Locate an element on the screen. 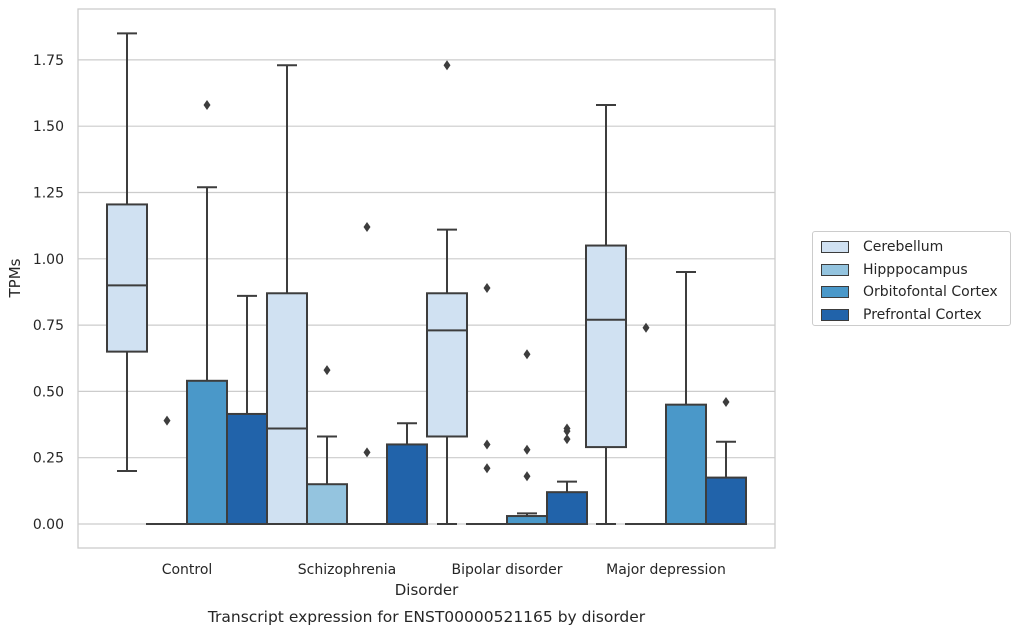 The width and height of the screenshot is (1023, 634). y-tick-label: 0.75 is located at coordinates (48, 326).